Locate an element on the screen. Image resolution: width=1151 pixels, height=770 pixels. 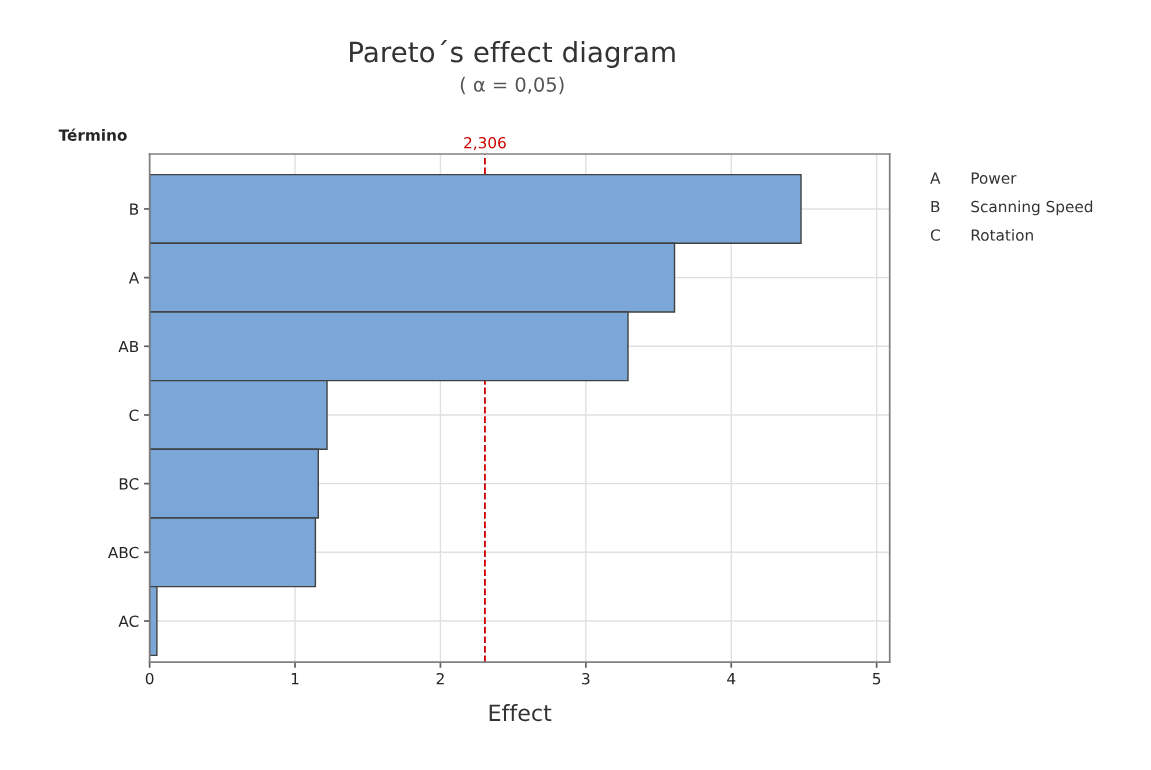
text: Power is located at coordinates (994, 178).